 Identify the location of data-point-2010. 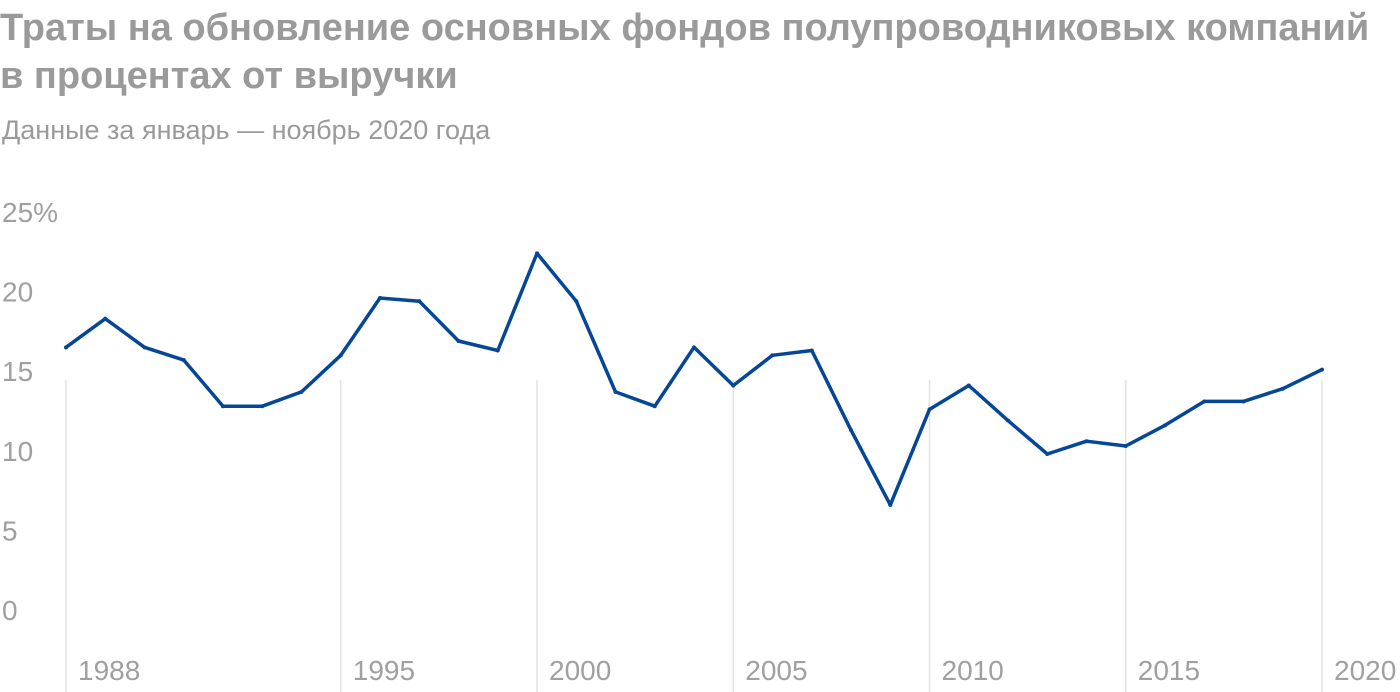
(929, 409).